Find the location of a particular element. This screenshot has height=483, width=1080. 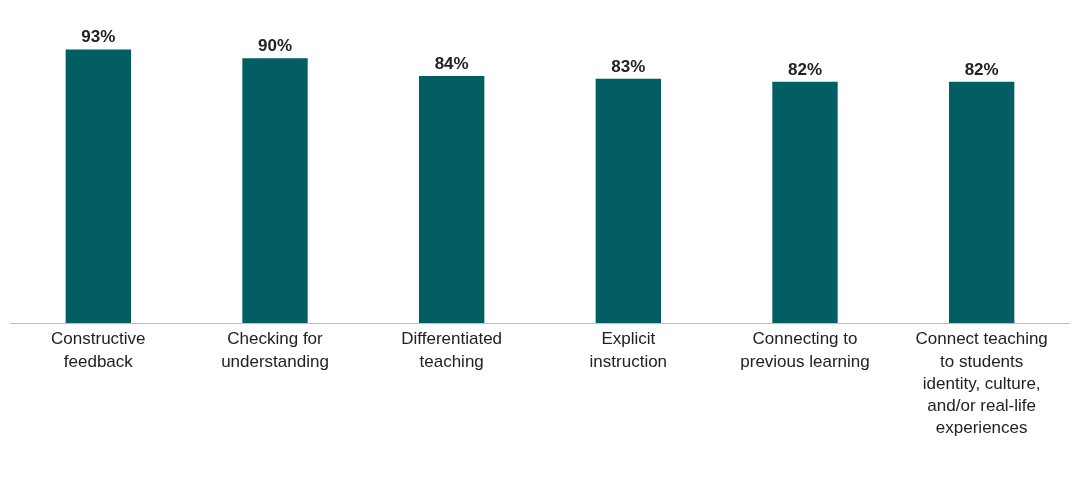

x-tick-label: Connect teaching to students identity, culture, and/or real-life experiences is located at coordinates (981, 383).